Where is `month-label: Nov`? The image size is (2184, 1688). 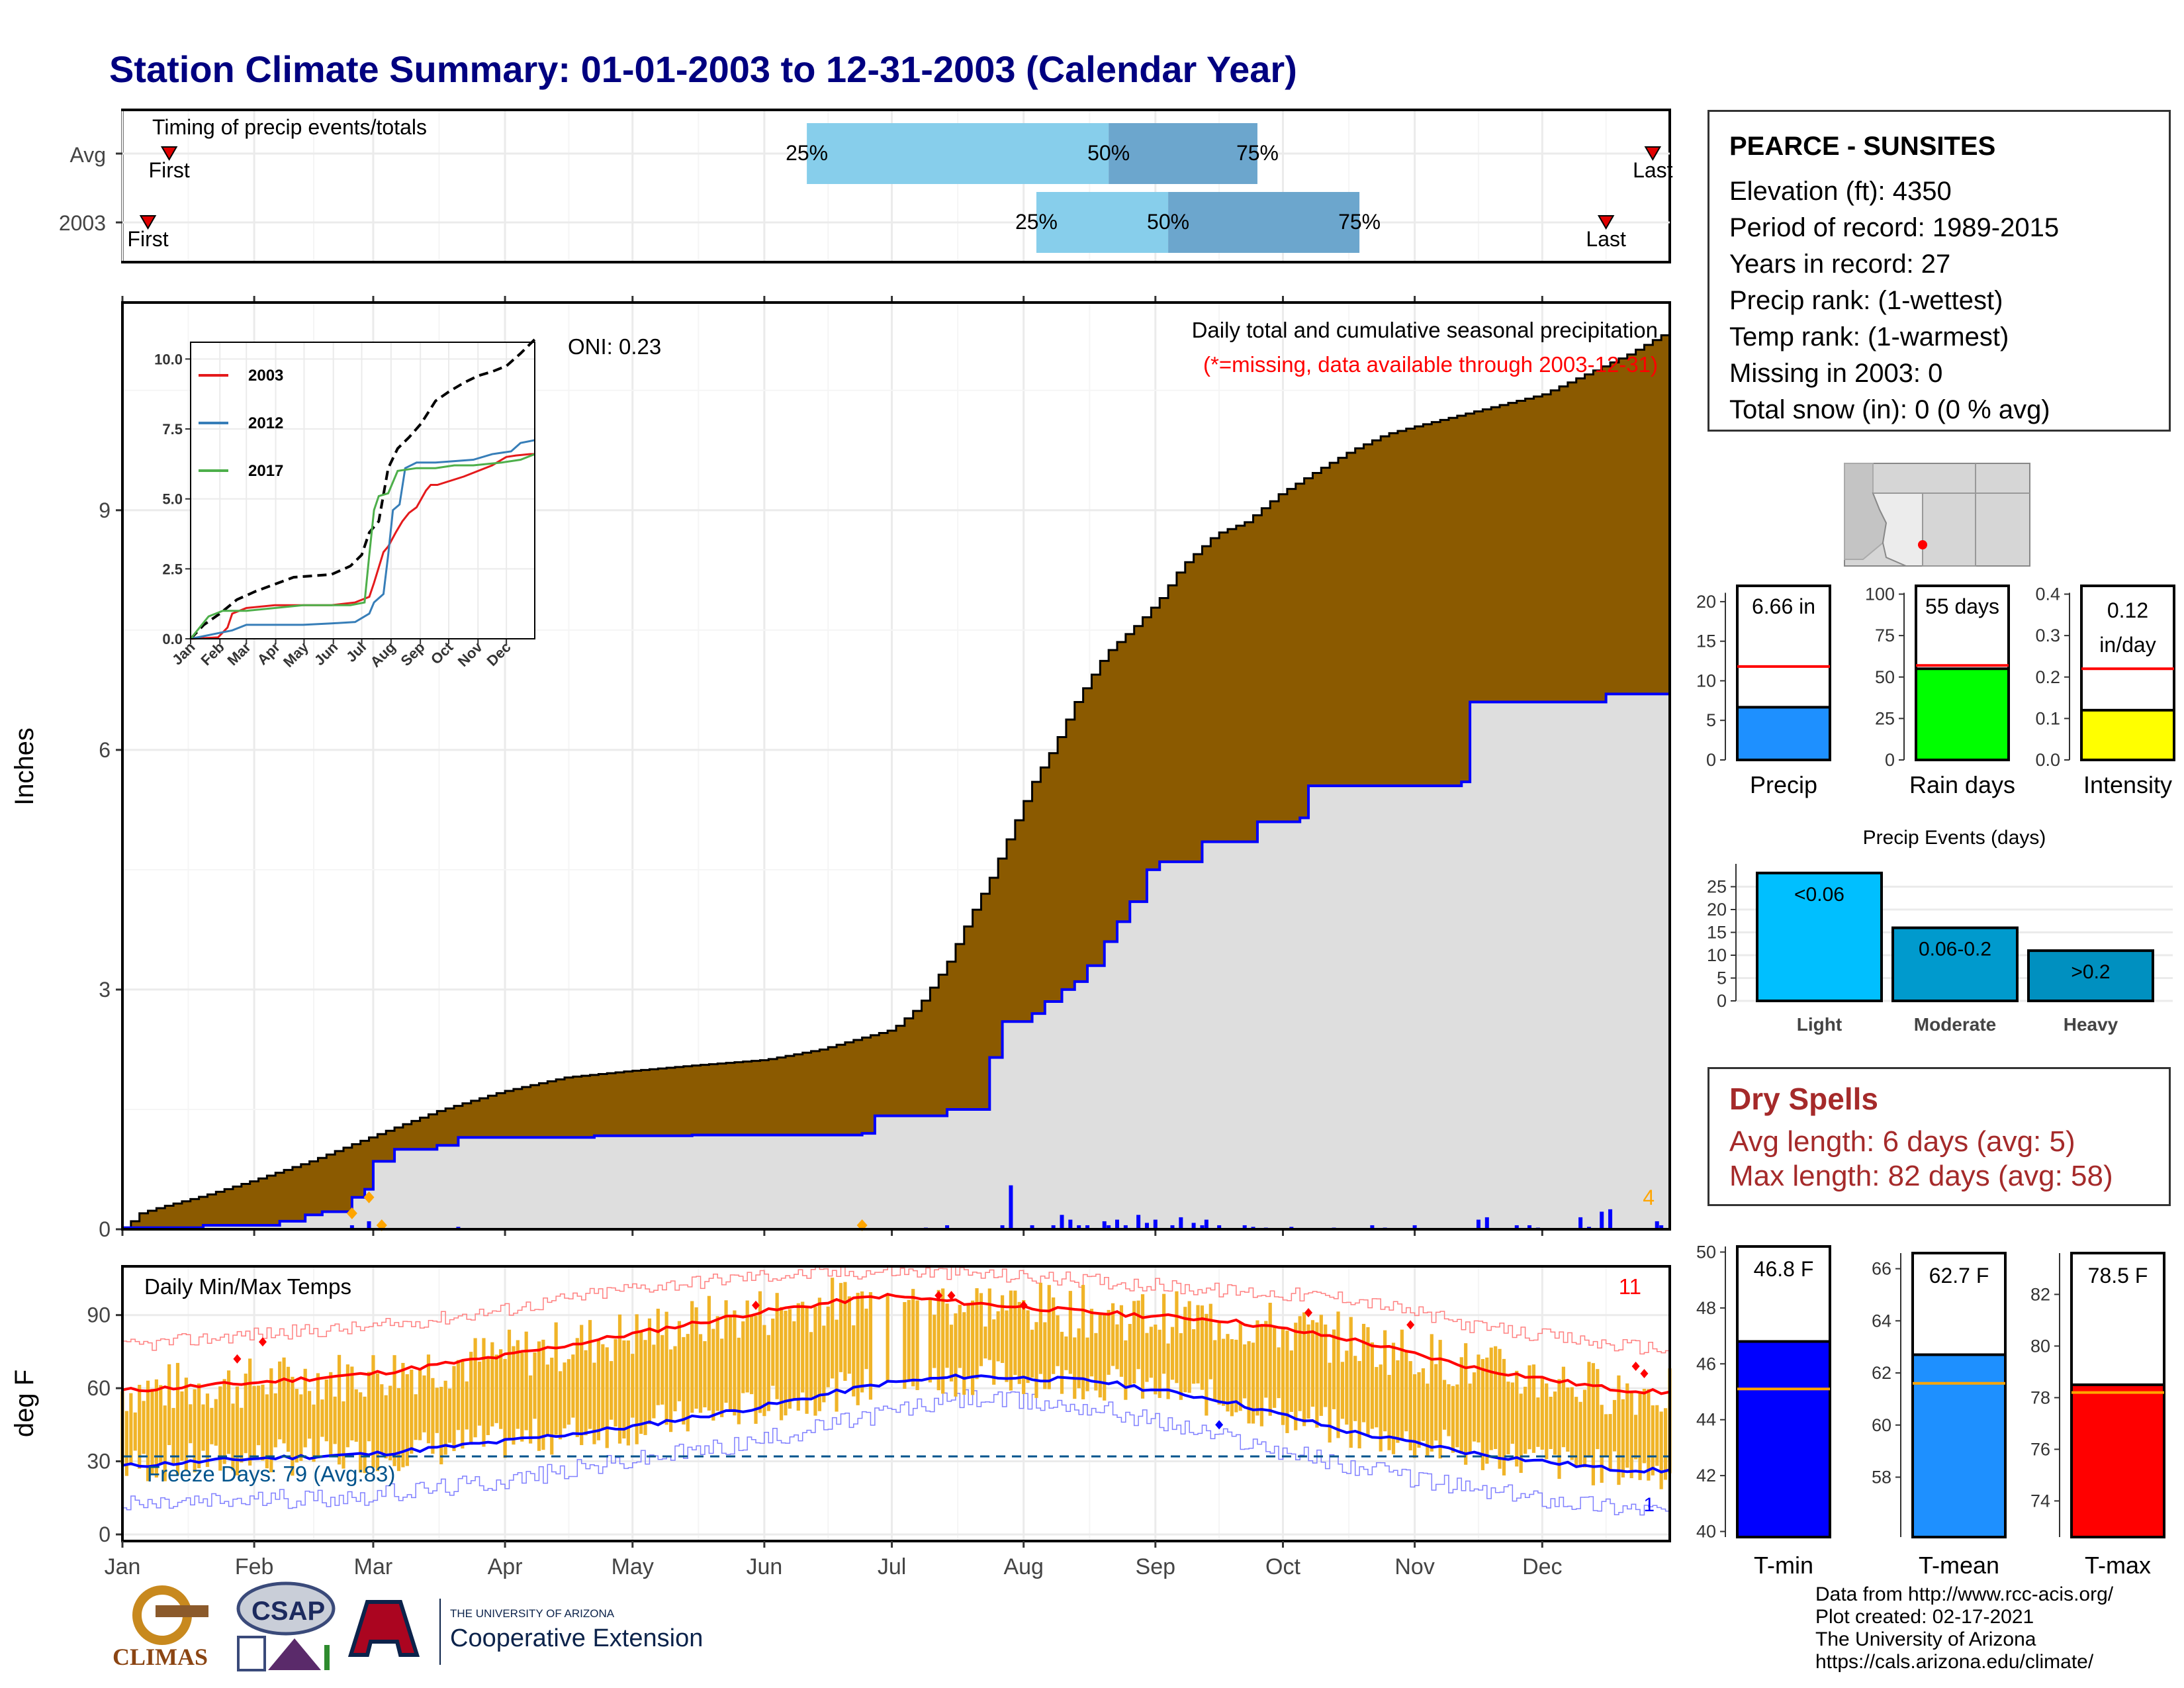
month-label: Nov is located at coordinates (1414, 1566).